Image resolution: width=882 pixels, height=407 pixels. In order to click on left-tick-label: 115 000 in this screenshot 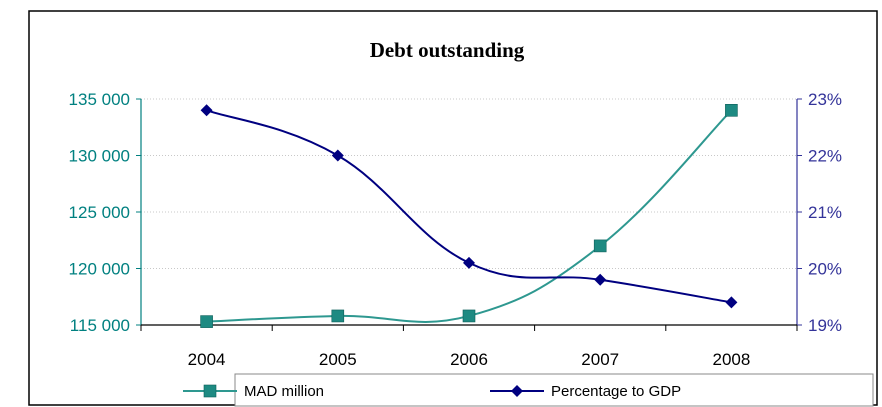, I will do `click(100, 325)`.